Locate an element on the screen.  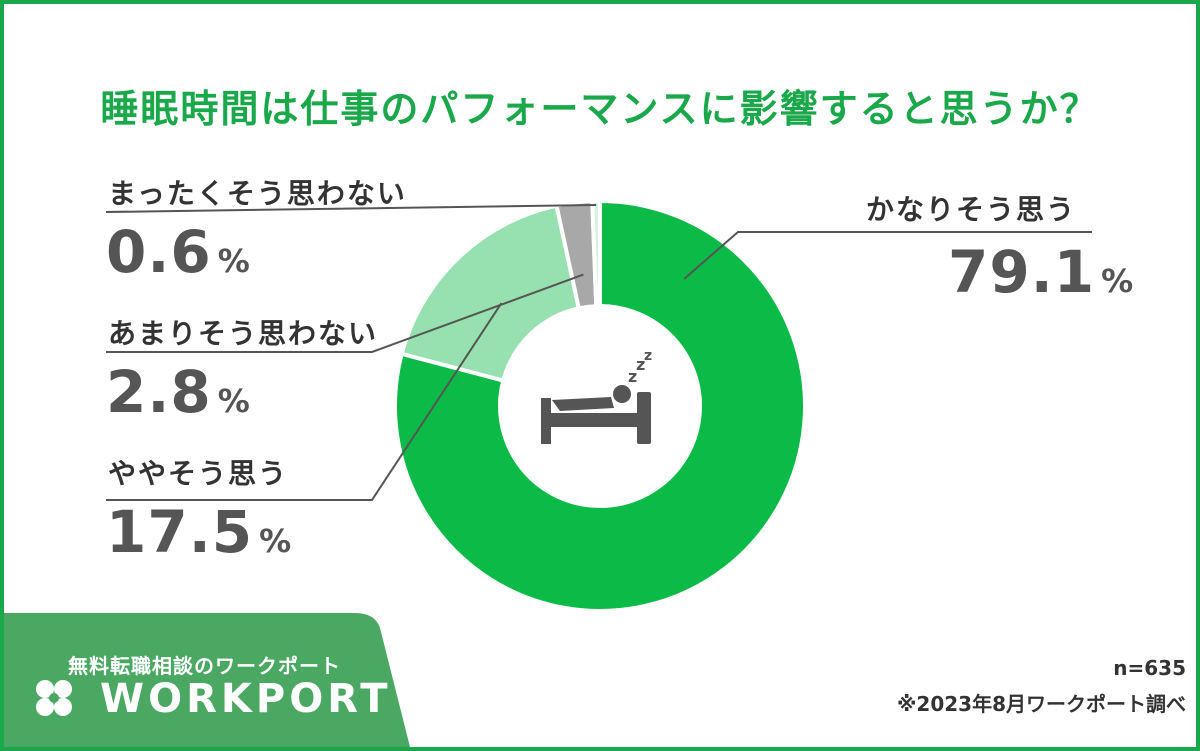
leader-line-kanari is located at coordinates (887, 255).